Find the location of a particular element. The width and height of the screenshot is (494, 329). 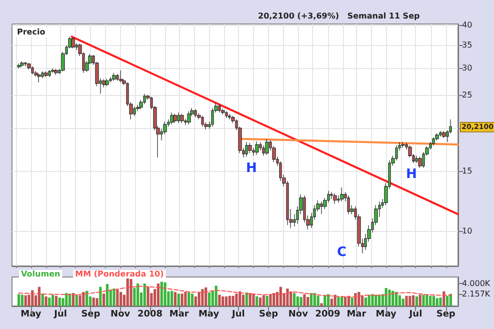

y-tick-label: 4.000K is located at coordinates (476, 283).